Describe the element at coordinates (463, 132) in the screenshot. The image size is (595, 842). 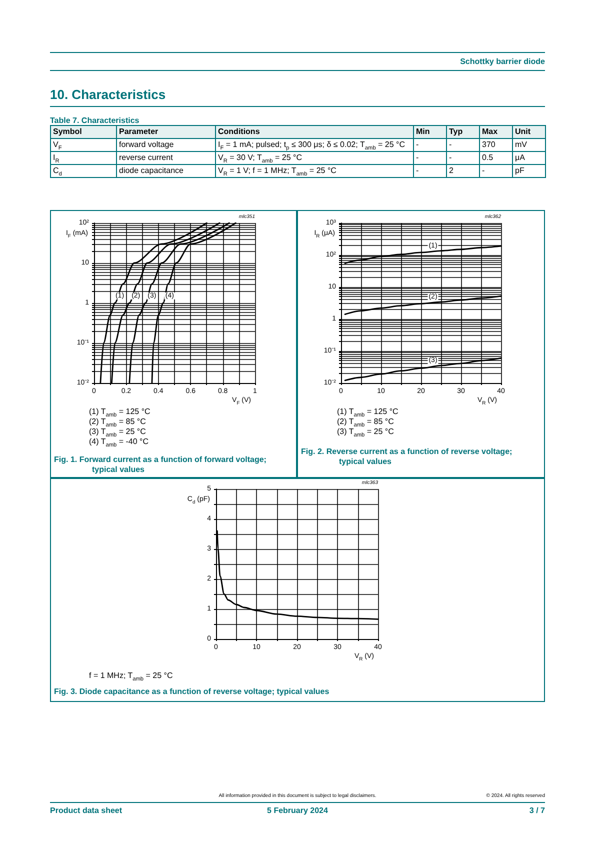
I see `category-label: Typ` at that location.